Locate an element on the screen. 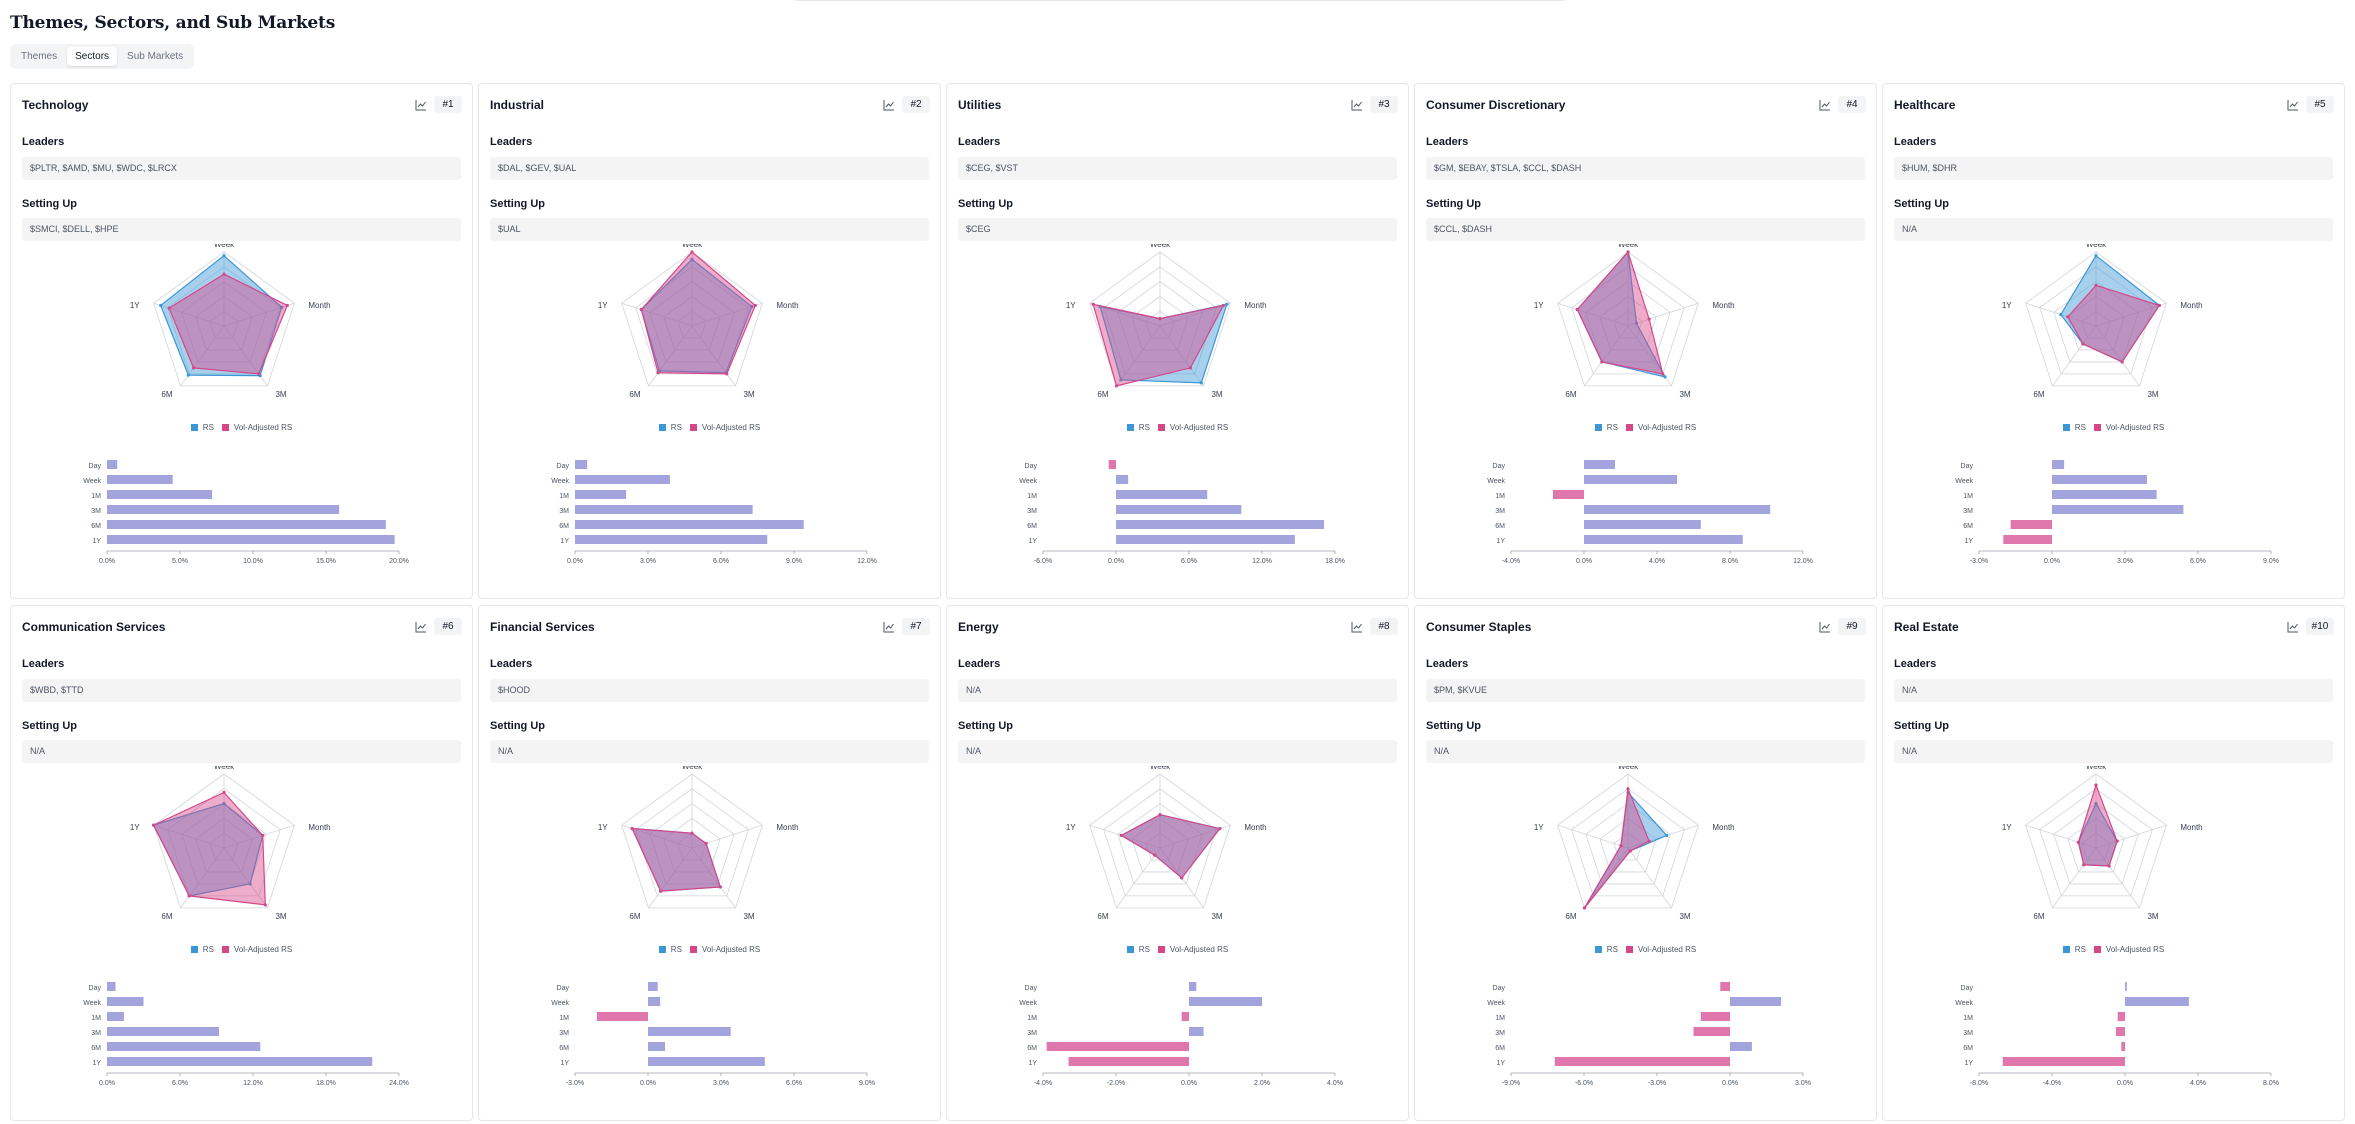  bar-x-tick-label: 0.0% is located at coordinates (2052, 561).